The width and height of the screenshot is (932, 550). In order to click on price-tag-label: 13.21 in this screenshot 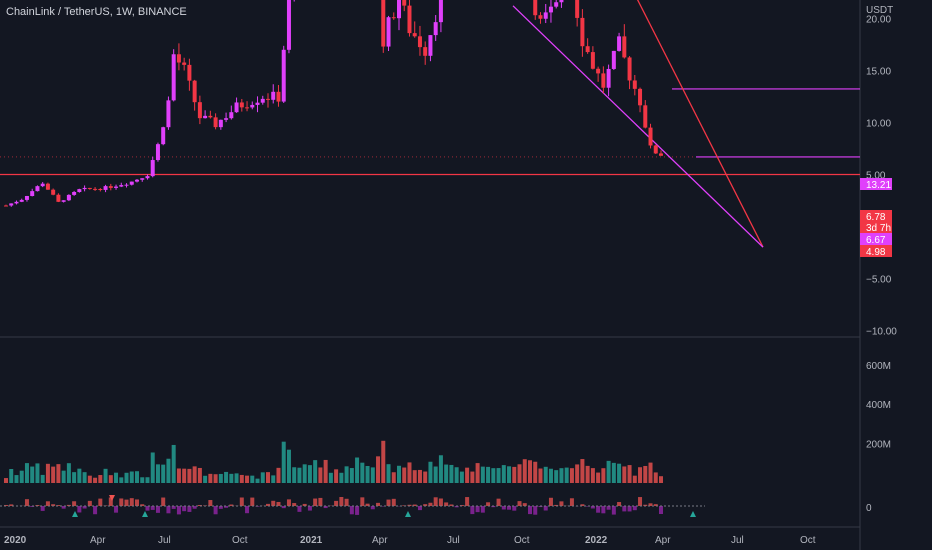, I will do `click(878, 185)`.